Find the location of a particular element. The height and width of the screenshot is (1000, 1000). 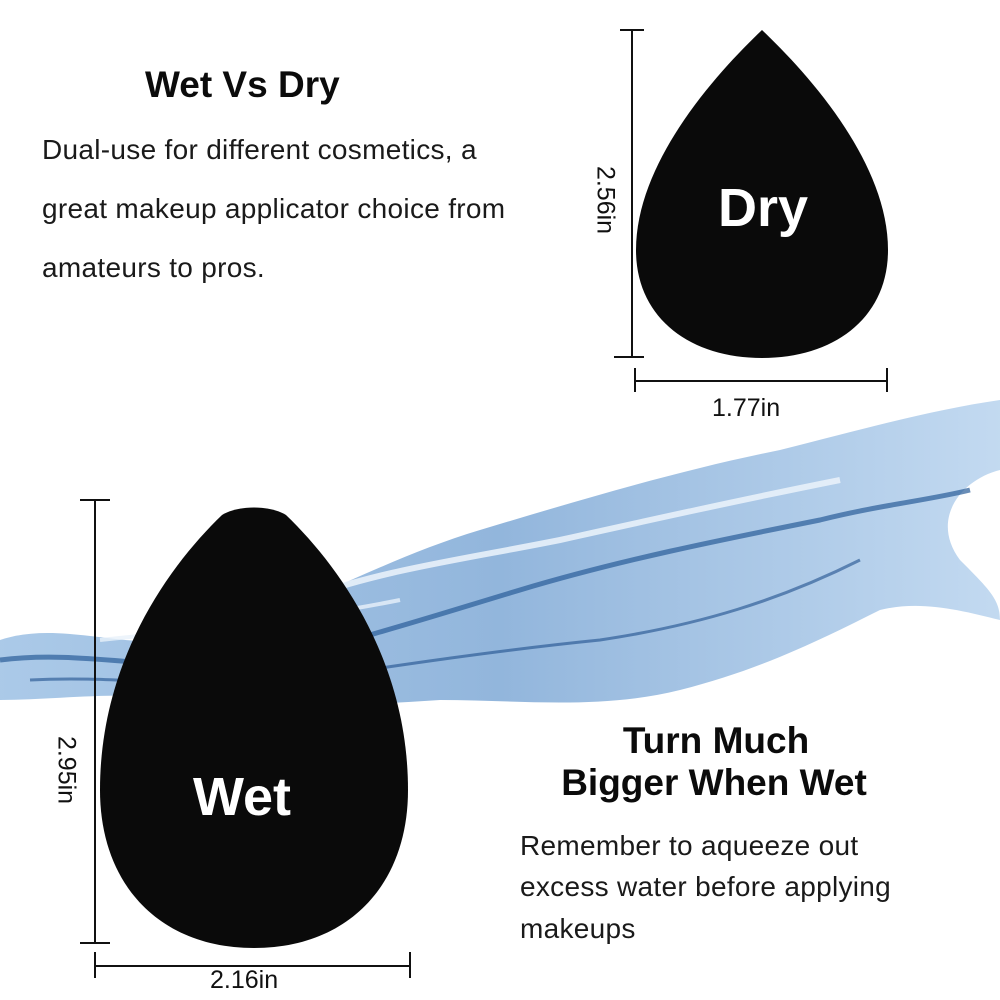

dry-height-line is located at coordinates (632, 194).